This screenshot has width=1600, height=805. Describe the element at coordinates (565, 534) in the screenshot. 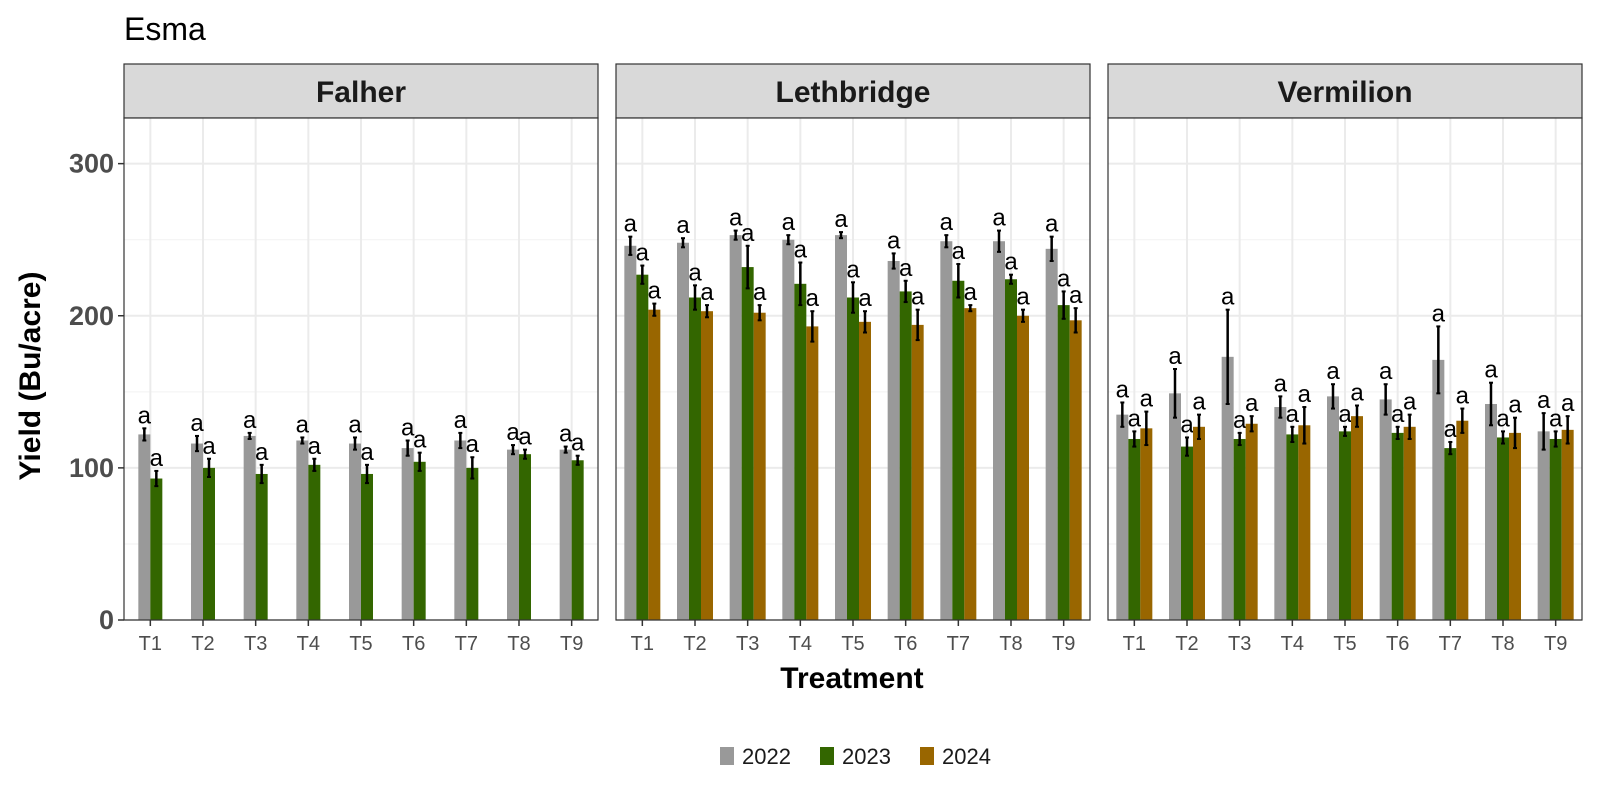

I see `bar-2022-T9` at that location.